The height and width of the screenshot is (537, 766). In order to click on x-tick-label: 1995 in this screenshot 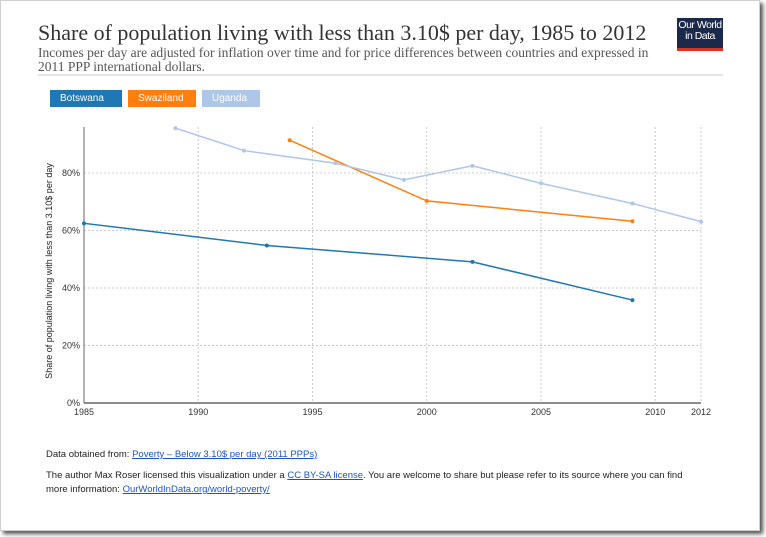, I will do `click(313, 412)`.